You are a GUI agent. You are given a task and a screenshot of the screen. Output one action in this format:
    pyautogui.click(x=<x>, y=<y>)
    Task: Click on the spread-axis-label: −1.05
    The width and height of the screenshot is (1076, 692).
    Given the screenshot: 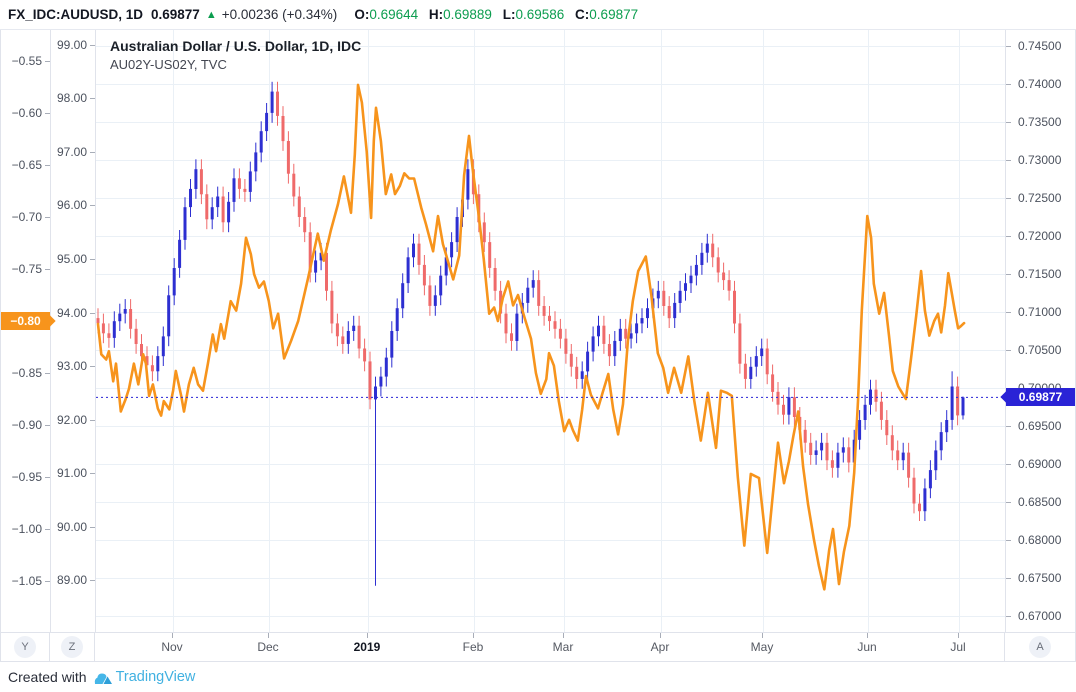 What is the action you would take?
    pyautogui.click(x=31, y=580)
    